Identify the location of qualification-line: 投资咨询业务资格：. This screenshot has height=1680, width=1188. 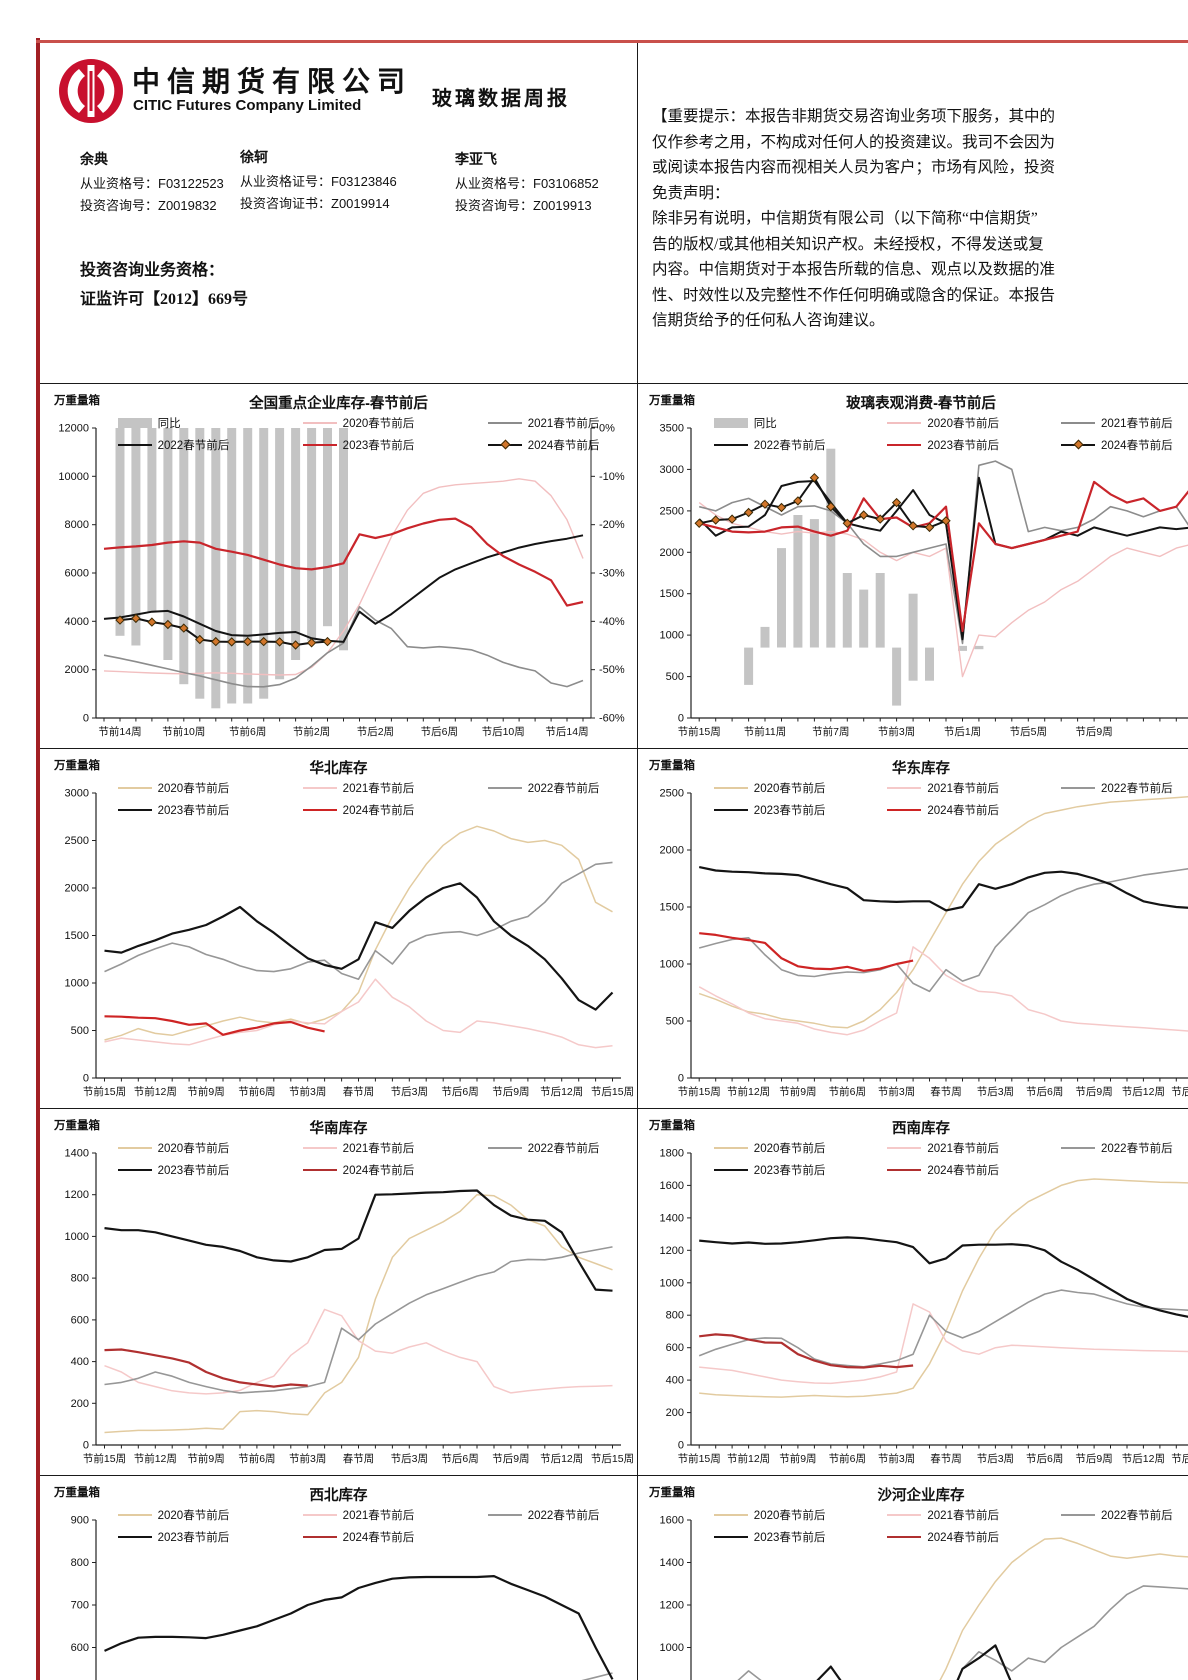
(152, 270).